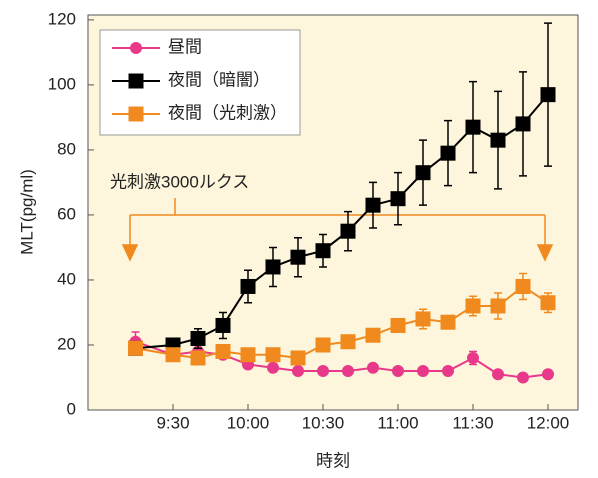 The image size is (598, 478). What do you see at coordinates (323, 422) in the screenshot?
I see `x-tick-label: 10:30` at bounding box center [323, 422].